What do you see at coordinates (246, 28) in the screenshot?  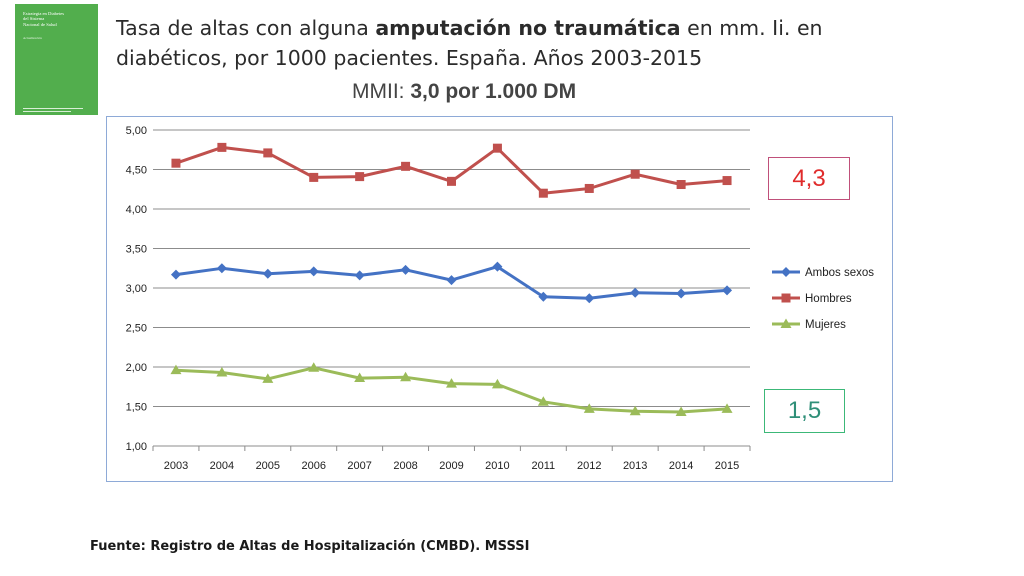 I see `title-prefix: Tasa de altas con alguna` at bounding box center [246, 28].